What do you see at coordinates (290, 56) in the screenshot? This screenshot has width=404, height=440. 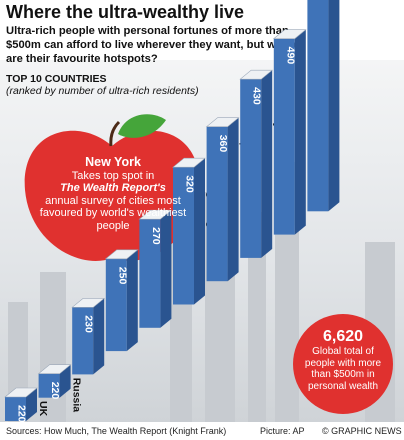 I see `bar-value-label: 490` at bounding box center [290, 56].